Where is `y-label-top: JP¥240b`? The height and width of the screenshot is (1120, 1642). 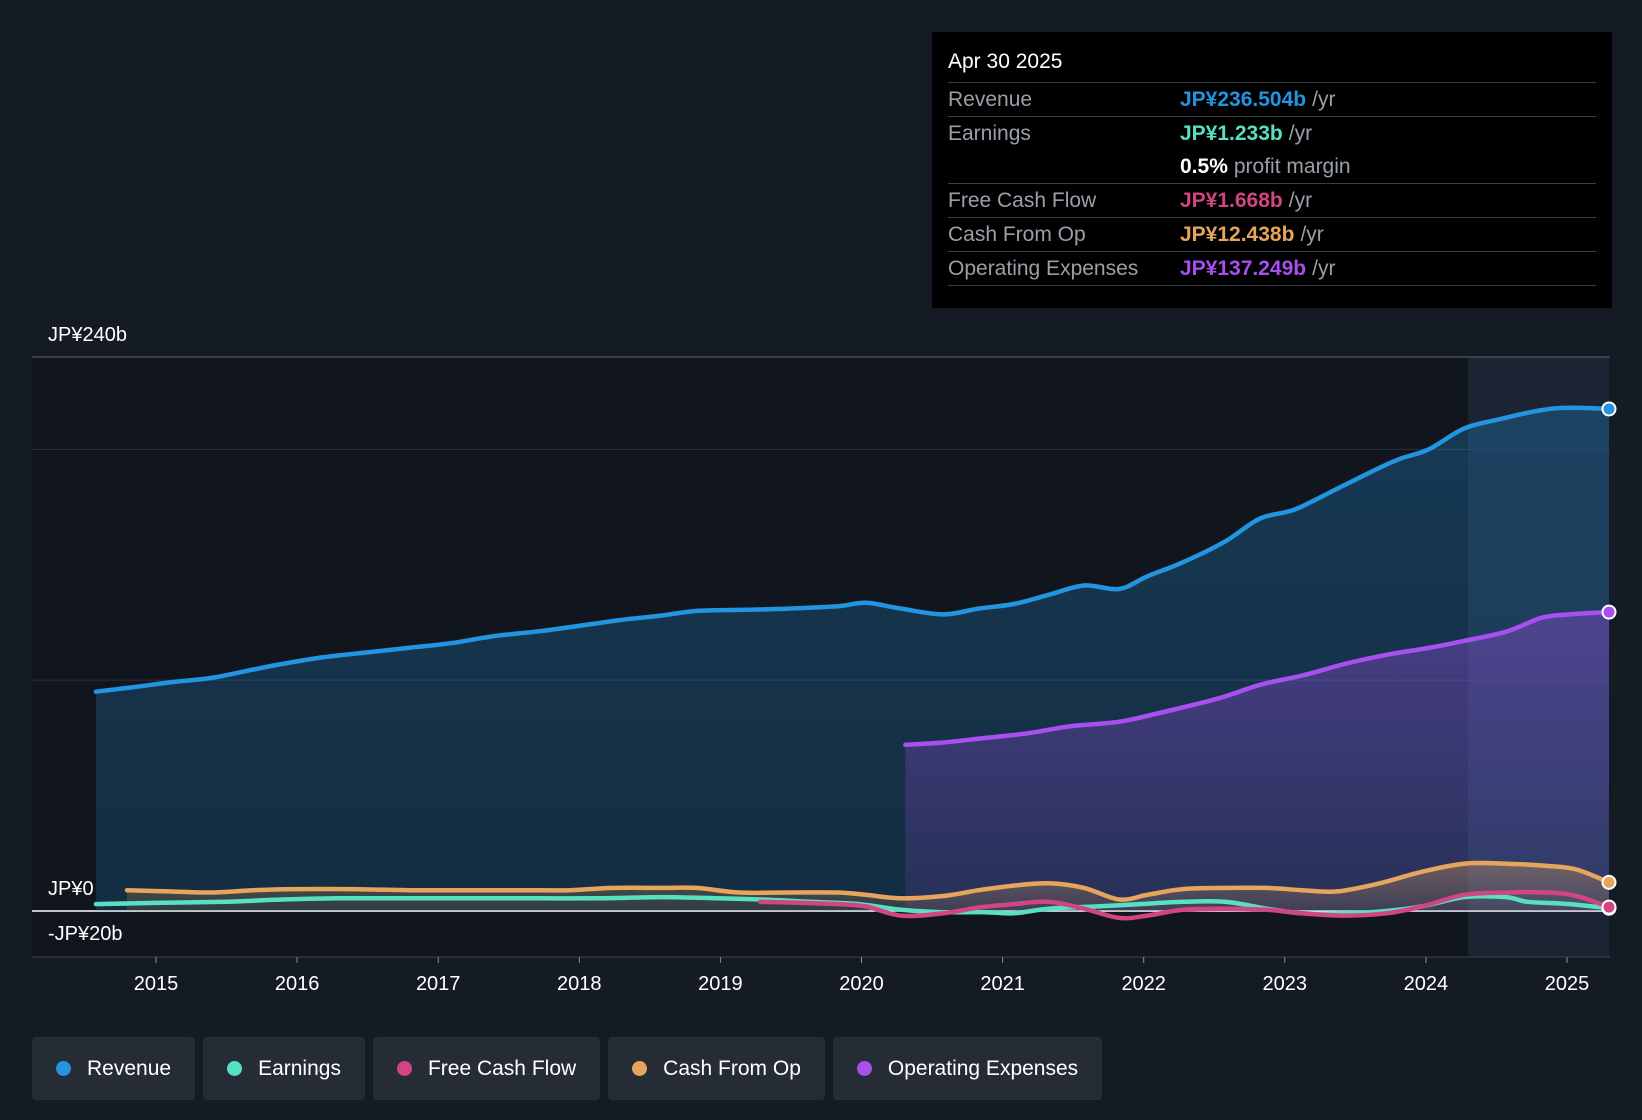 y-label-top: JP¥240b is located at coordinates (87, 335).